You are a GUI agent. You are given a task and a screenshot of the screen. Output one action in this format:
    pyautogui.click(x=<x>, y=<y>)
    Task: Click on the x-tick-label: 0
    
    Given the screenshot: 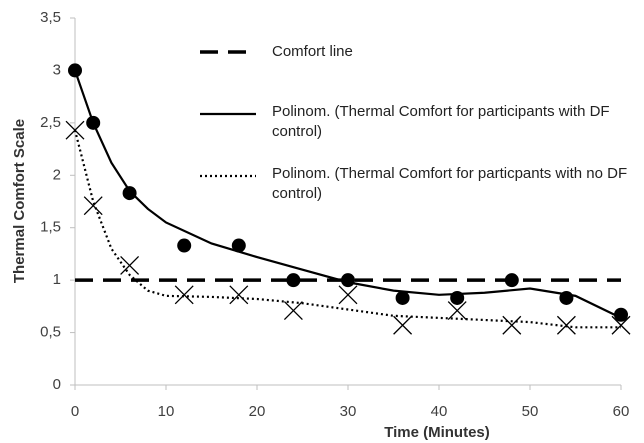 What is the action you would take?
    pyautogui.click(x=75, y=411)
    